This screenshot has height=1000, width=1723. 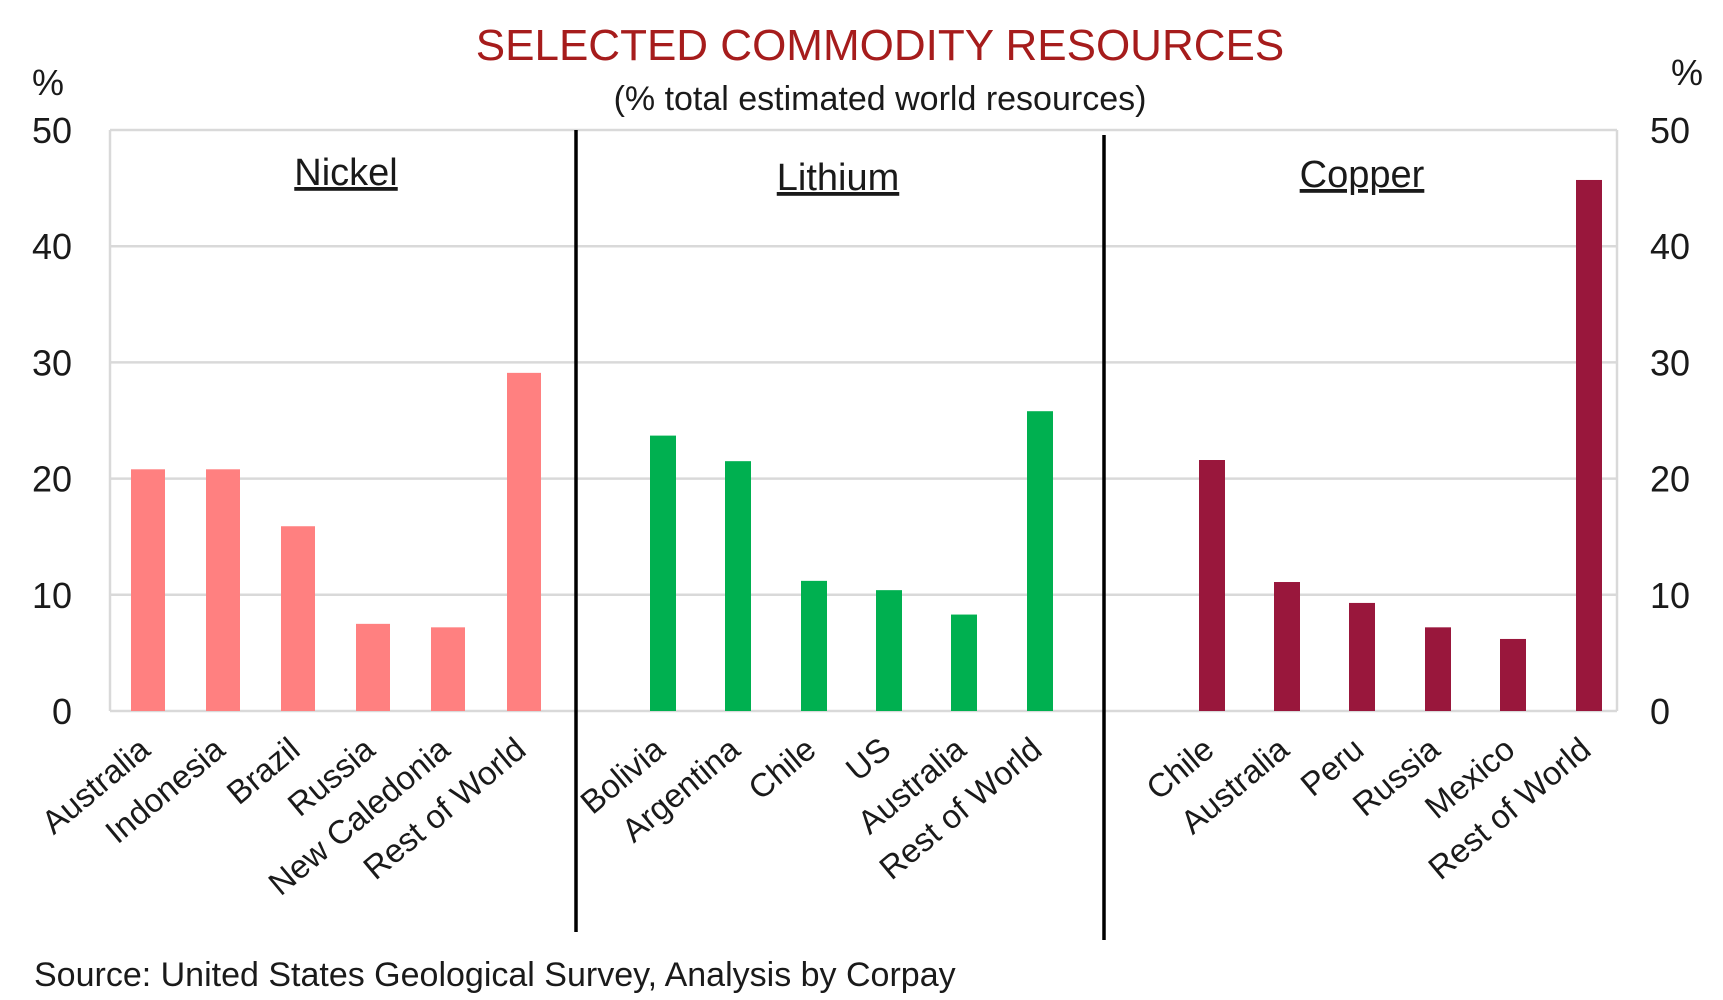 What do you see at coordinates (1660, 711) in the screenshot?
I see `y-tick-label-right: 0` at bounding box center [1660, 711].